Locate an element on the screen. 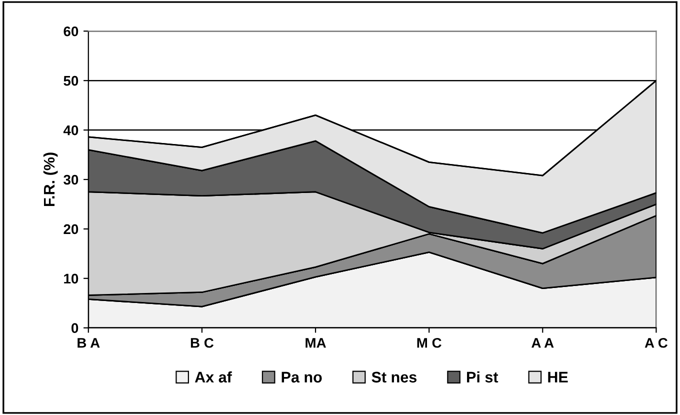 The image size is (680, 415). y-tick-label: 10 is located at coordinates (71, 279).